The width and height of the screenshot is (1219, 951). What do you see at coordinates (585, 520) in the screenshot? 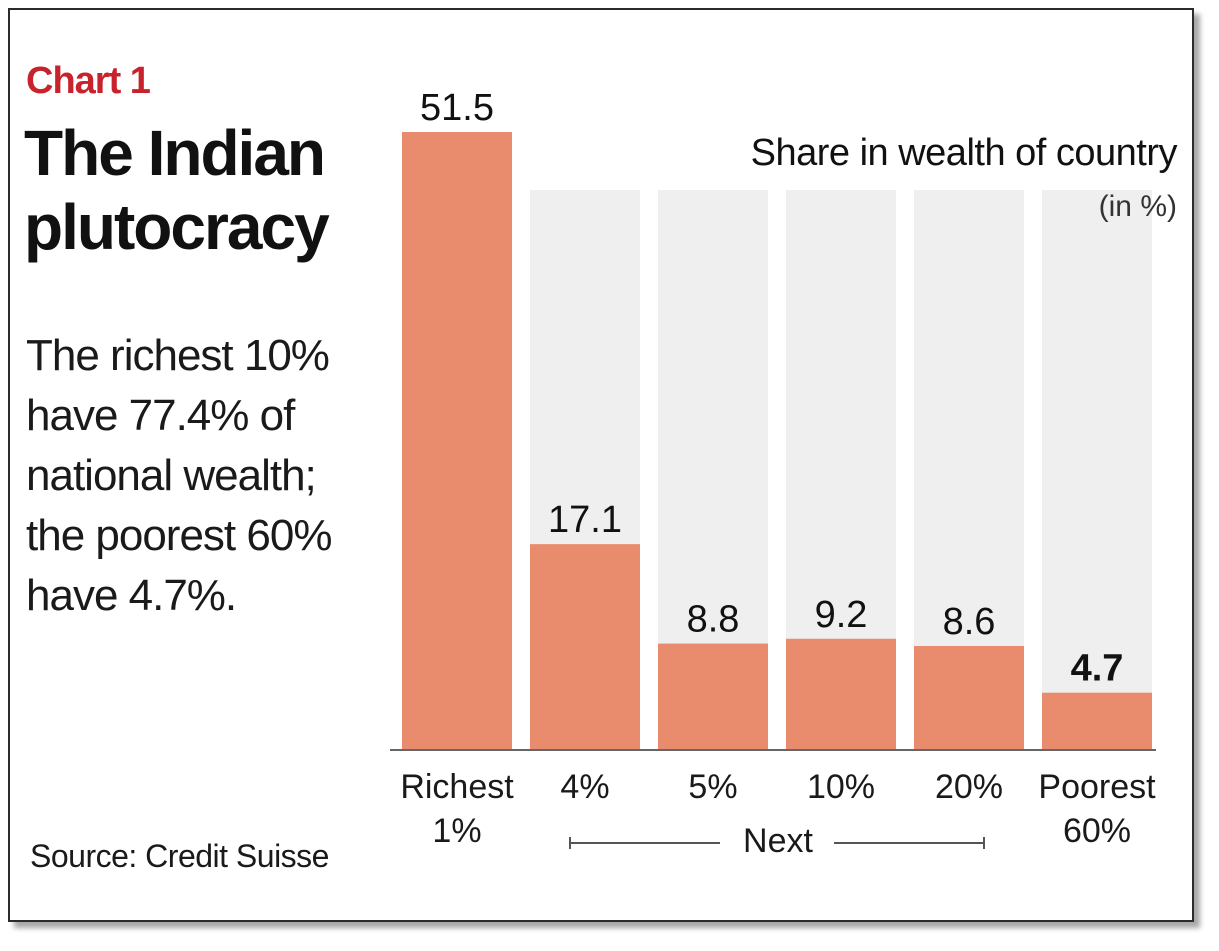
I see `data-label-1: 17.1` at bounding box center [585, 520].